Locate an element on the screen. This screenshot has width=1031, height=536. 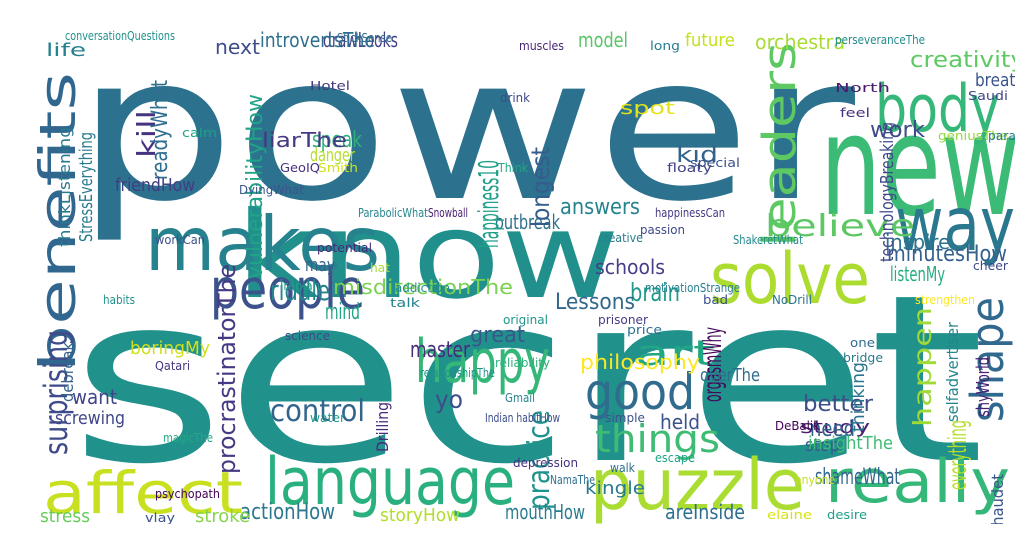
cloud-word: minutesHow is located at coordinates (947, 254).